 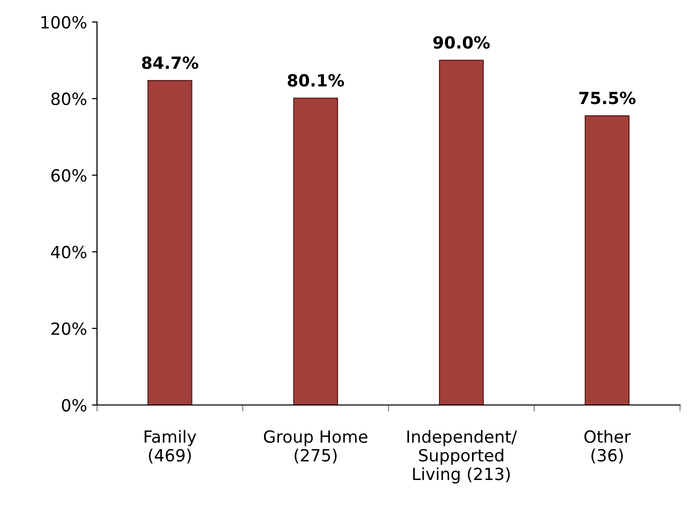 I want to click on x-tick-label: Other (36), so click(x=607, y=447).